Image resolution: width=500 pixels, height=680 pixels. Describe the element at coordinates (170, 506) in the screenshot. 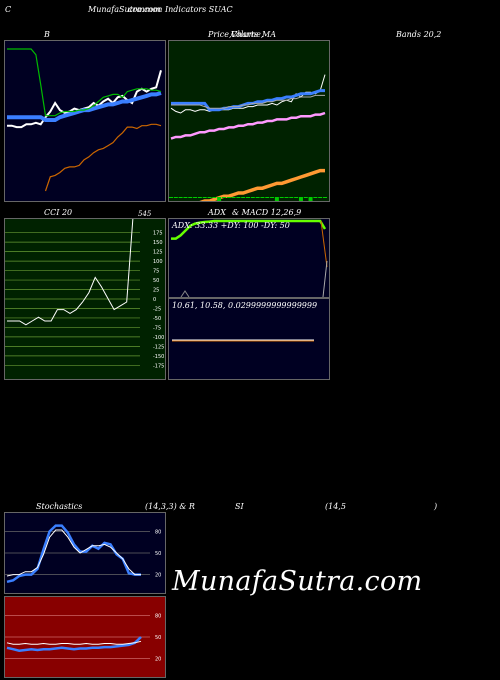

I see `stochastics-params: (14,3,3) & R` at that location.